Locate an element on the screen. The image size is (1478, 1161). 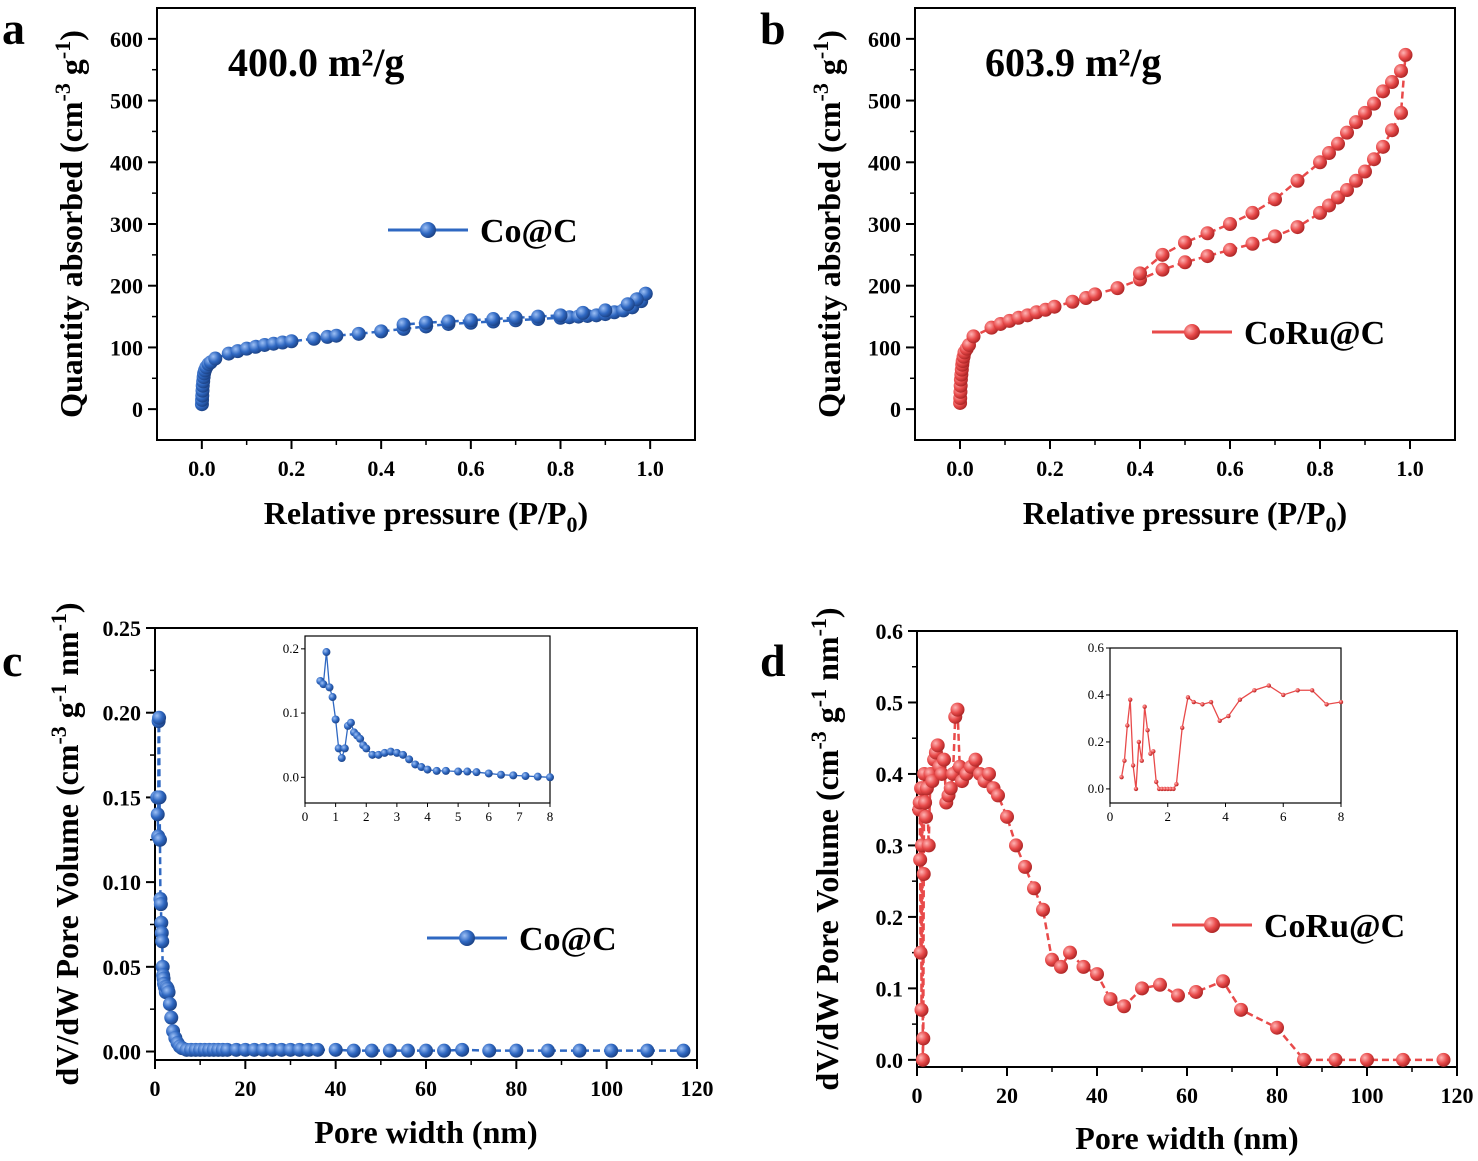
y-axis-title: dV/dW Pore Volume (cm-3 g-1 nm-1) is located at coordinates (65, 843).